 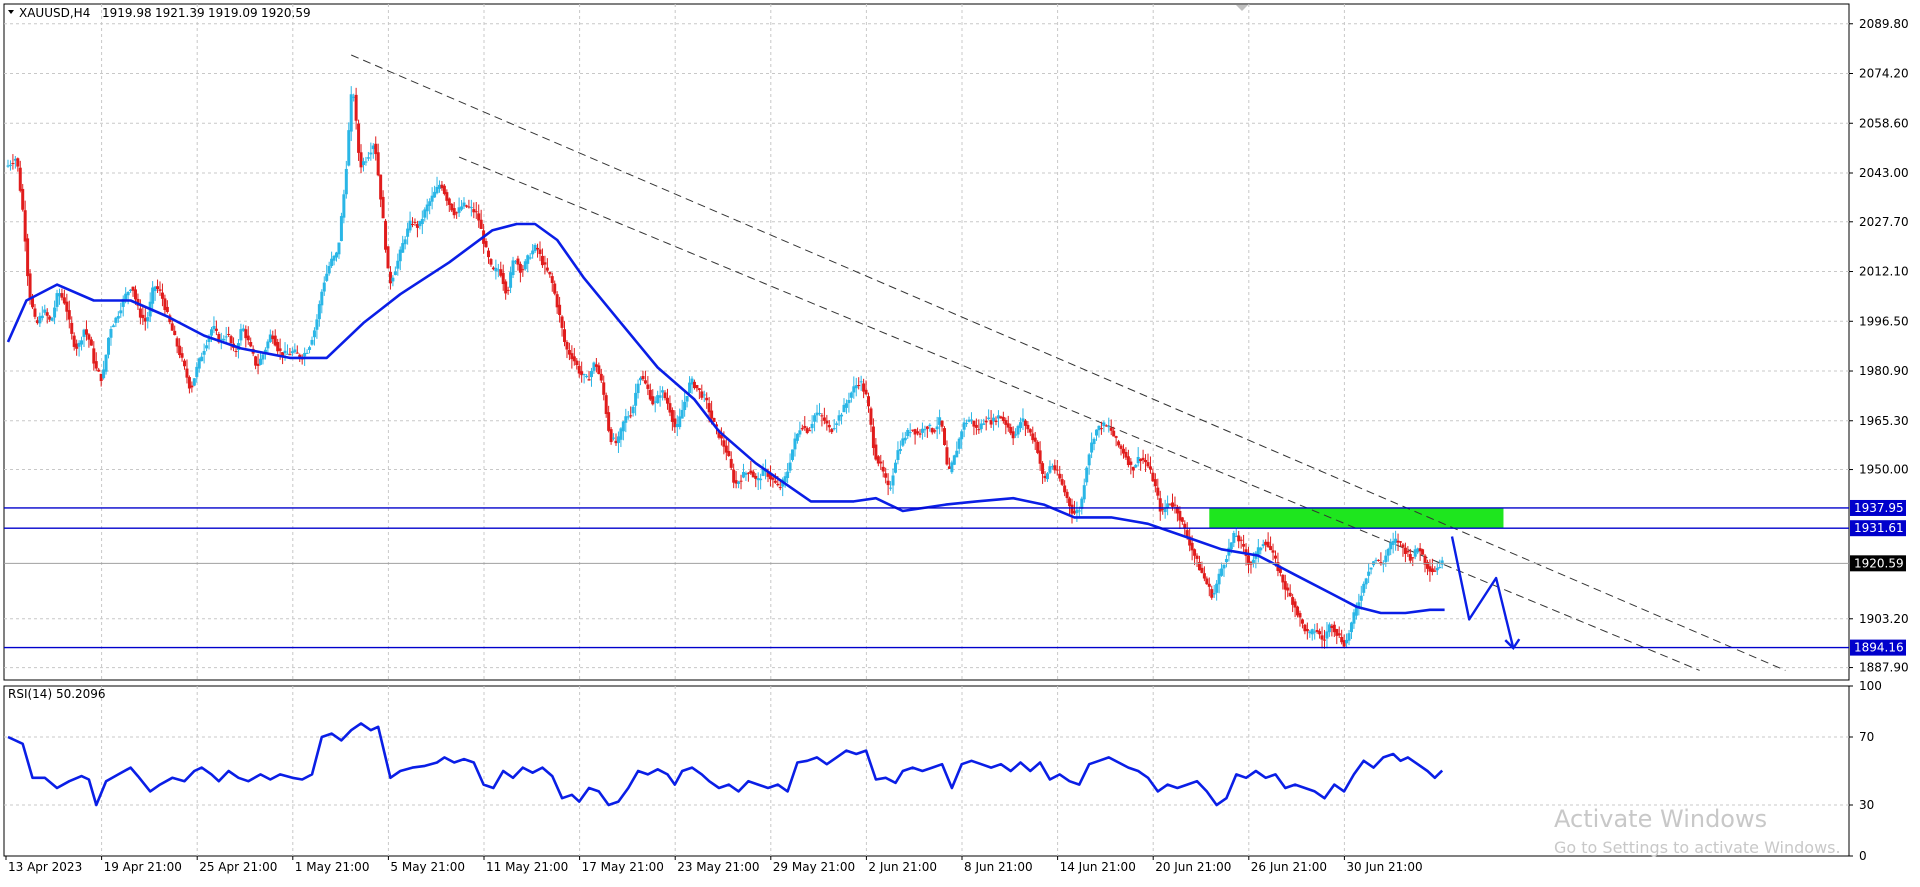 What do you see at coordinates (1884, 222) in the screenshot?
I see `y-tick-label: 2027.70` at bounding box center [1884, 222].